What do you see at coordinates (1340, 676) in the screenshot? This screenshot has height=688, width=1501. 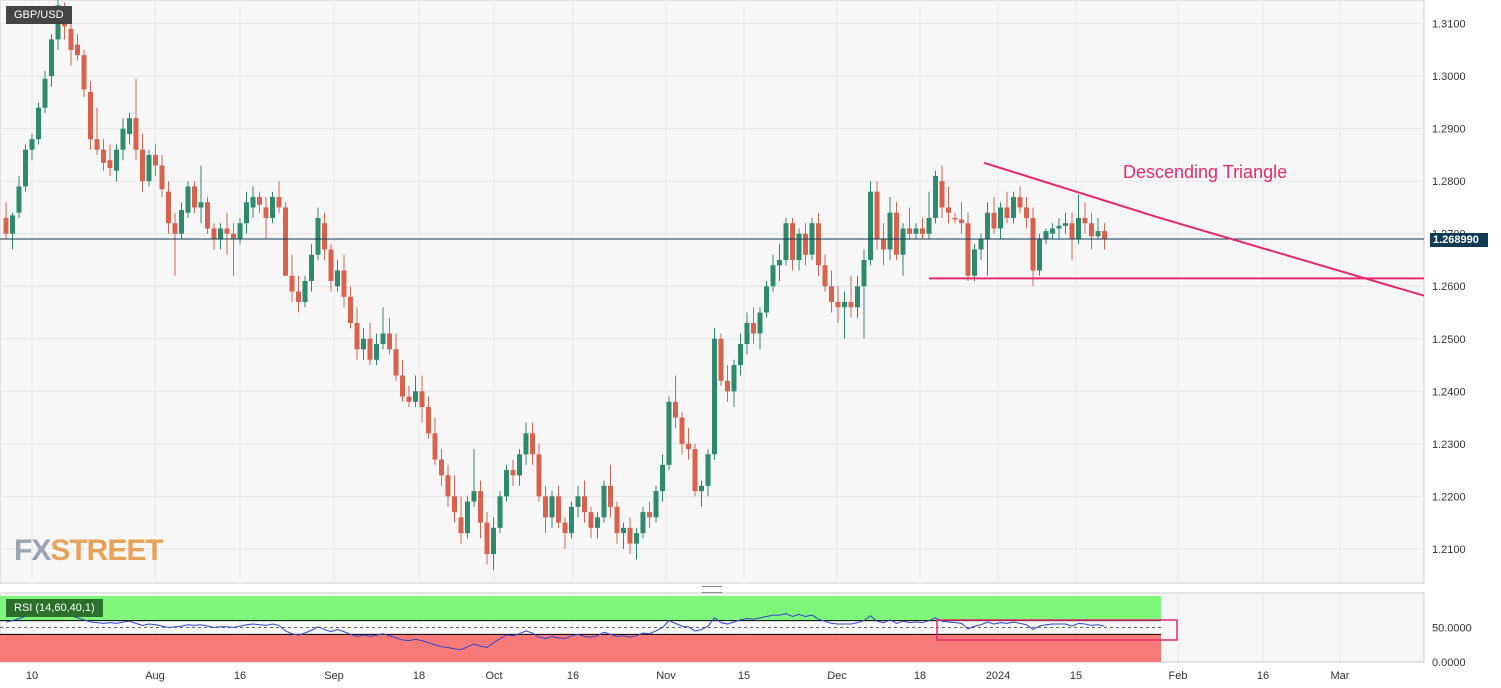 I see `x-tick-label: Mar` at bounding box center [1340, 676].